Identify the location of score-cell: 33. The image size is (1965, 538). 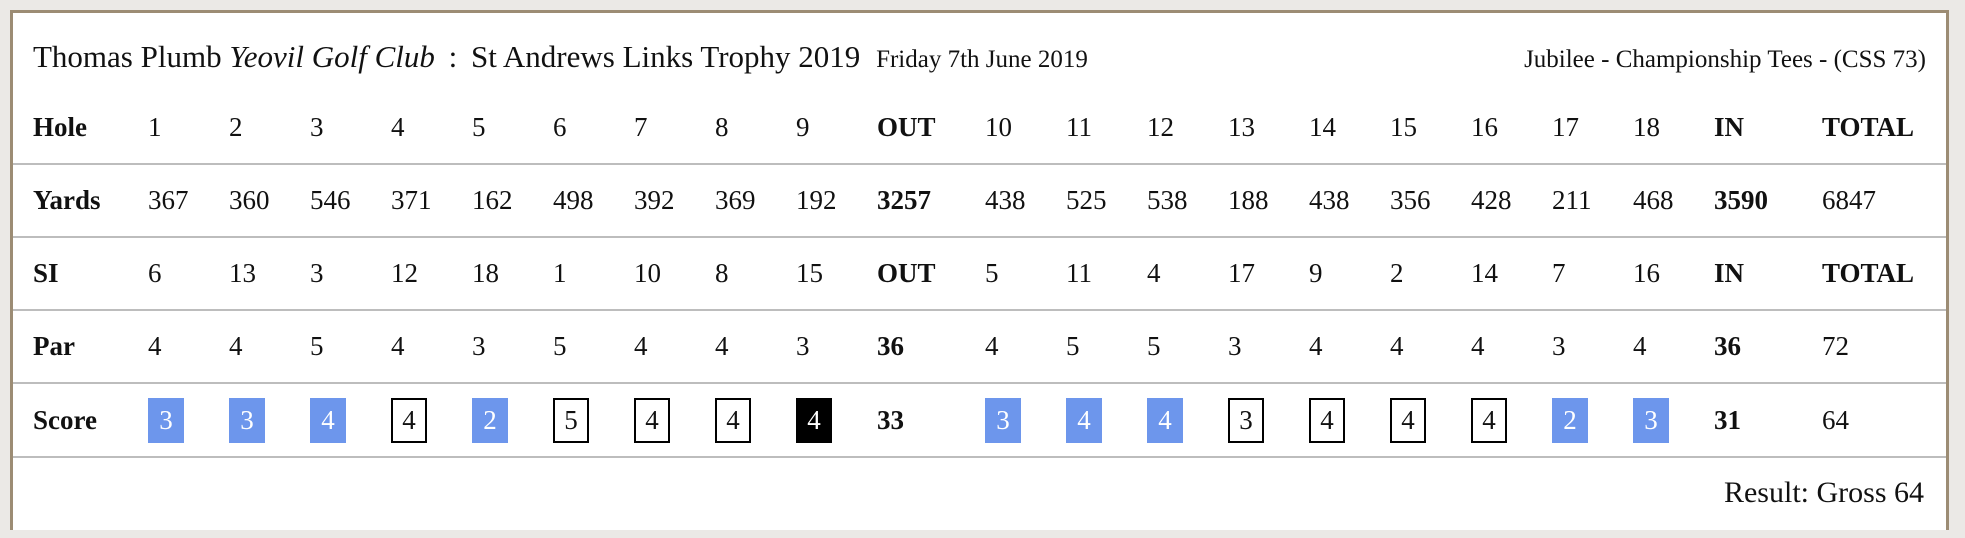
(931, 419).